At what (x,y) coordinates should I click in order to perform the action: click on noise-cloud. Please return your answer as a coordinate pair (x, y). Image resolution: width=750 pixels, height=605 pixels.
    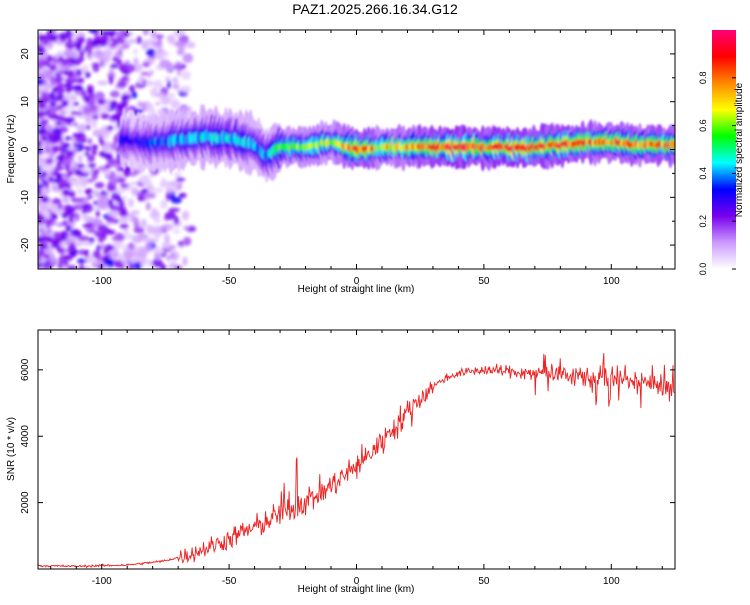
    Looking at the image, I should click on (117, 149).